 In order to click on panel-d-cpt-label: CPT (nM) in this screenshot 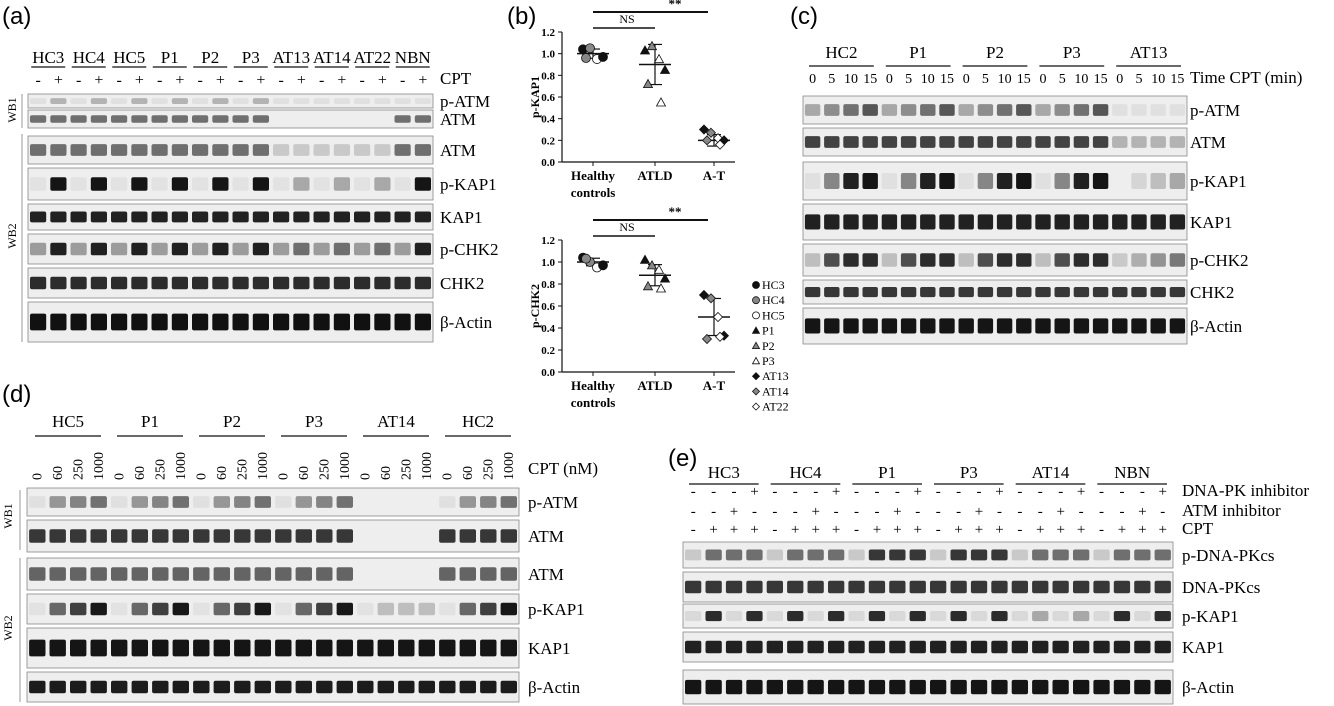, I will do `click(563, 468)`.